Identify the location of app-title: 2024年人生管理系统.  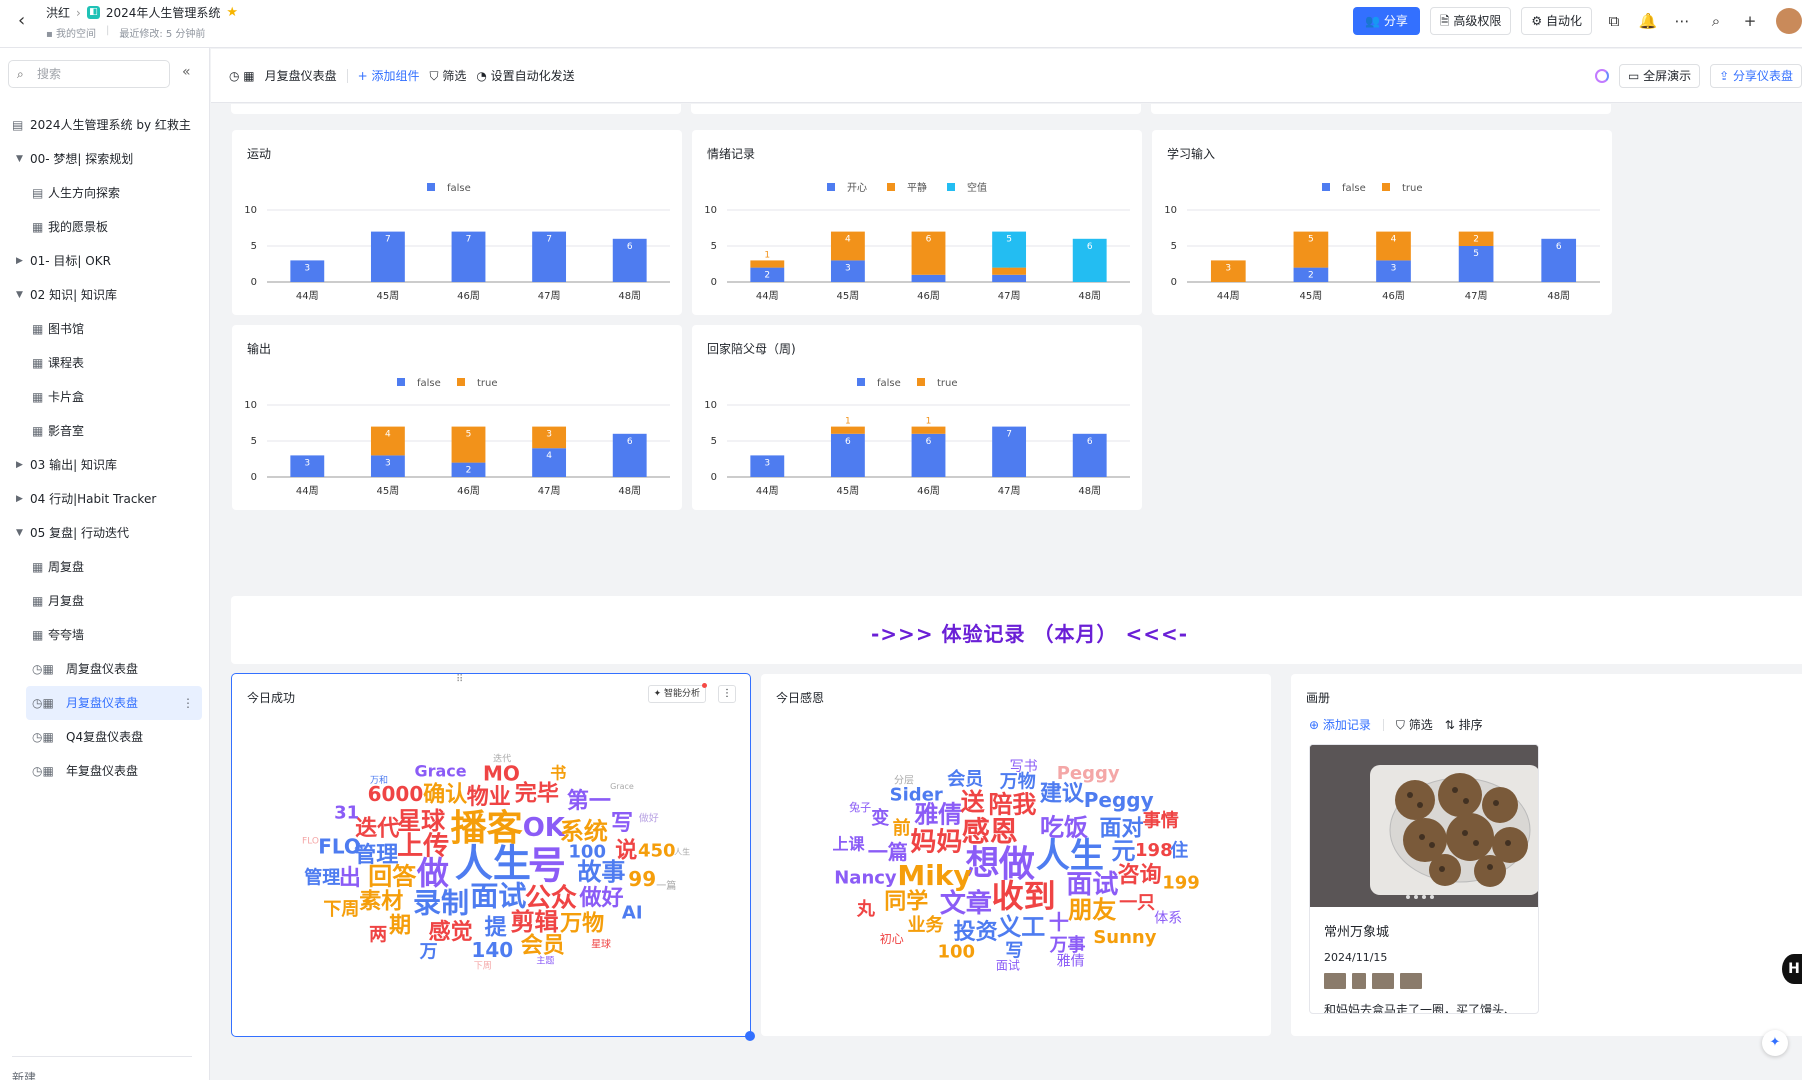
(163, 13).